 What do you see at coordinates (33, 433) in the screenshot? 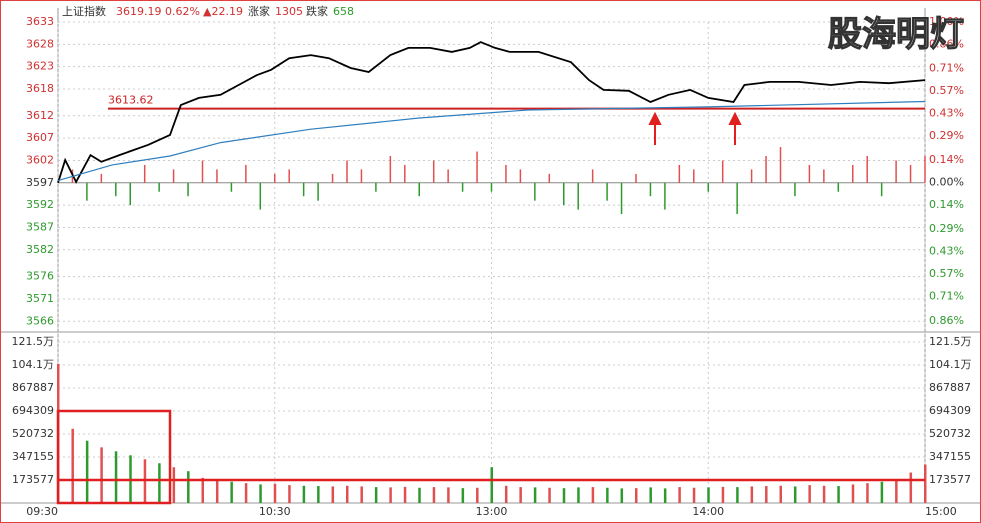
I see `y-tick-label: 520732` at bounding box center [33, 433].